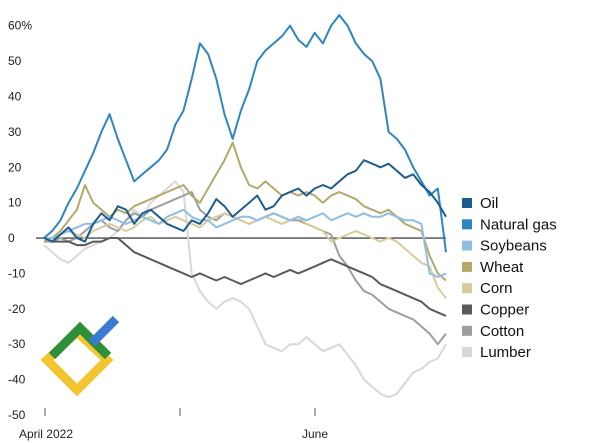 The width and height of the screenshot is (595, 443). Describe the element at coordinates (15, 167) in the screenshot. I see `y-tick-label: 20` at that location.